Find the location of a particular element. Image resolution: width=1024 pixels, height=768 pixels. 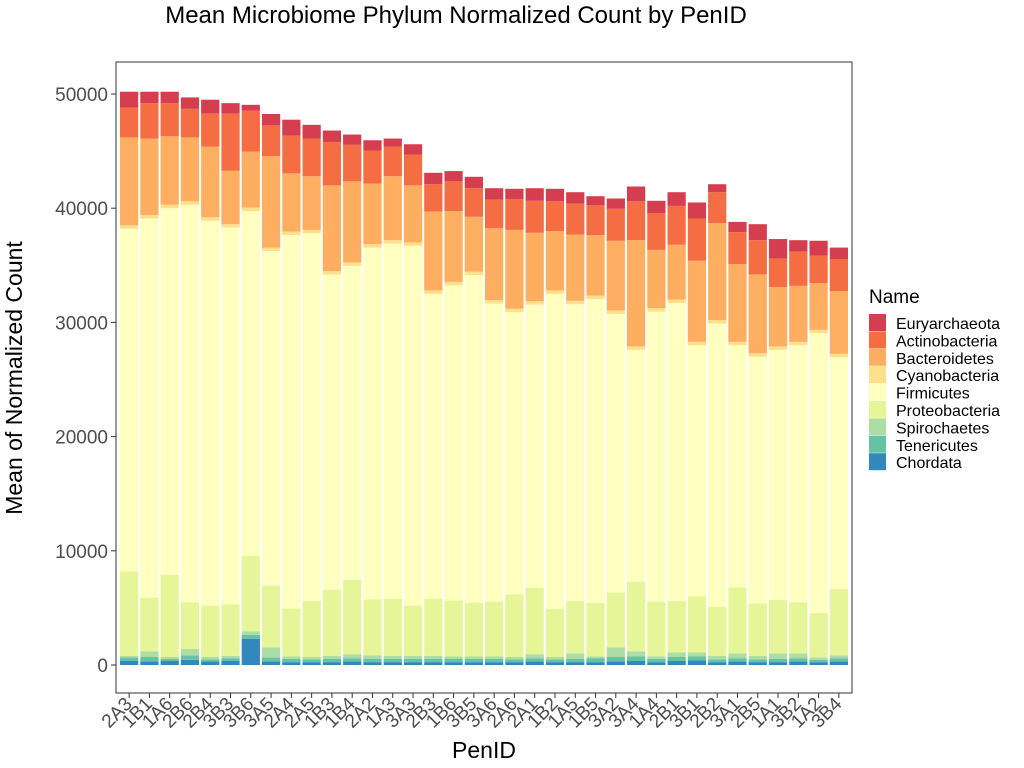

y-tick-label-40000: 40000 is located at coordinates (81, 209).